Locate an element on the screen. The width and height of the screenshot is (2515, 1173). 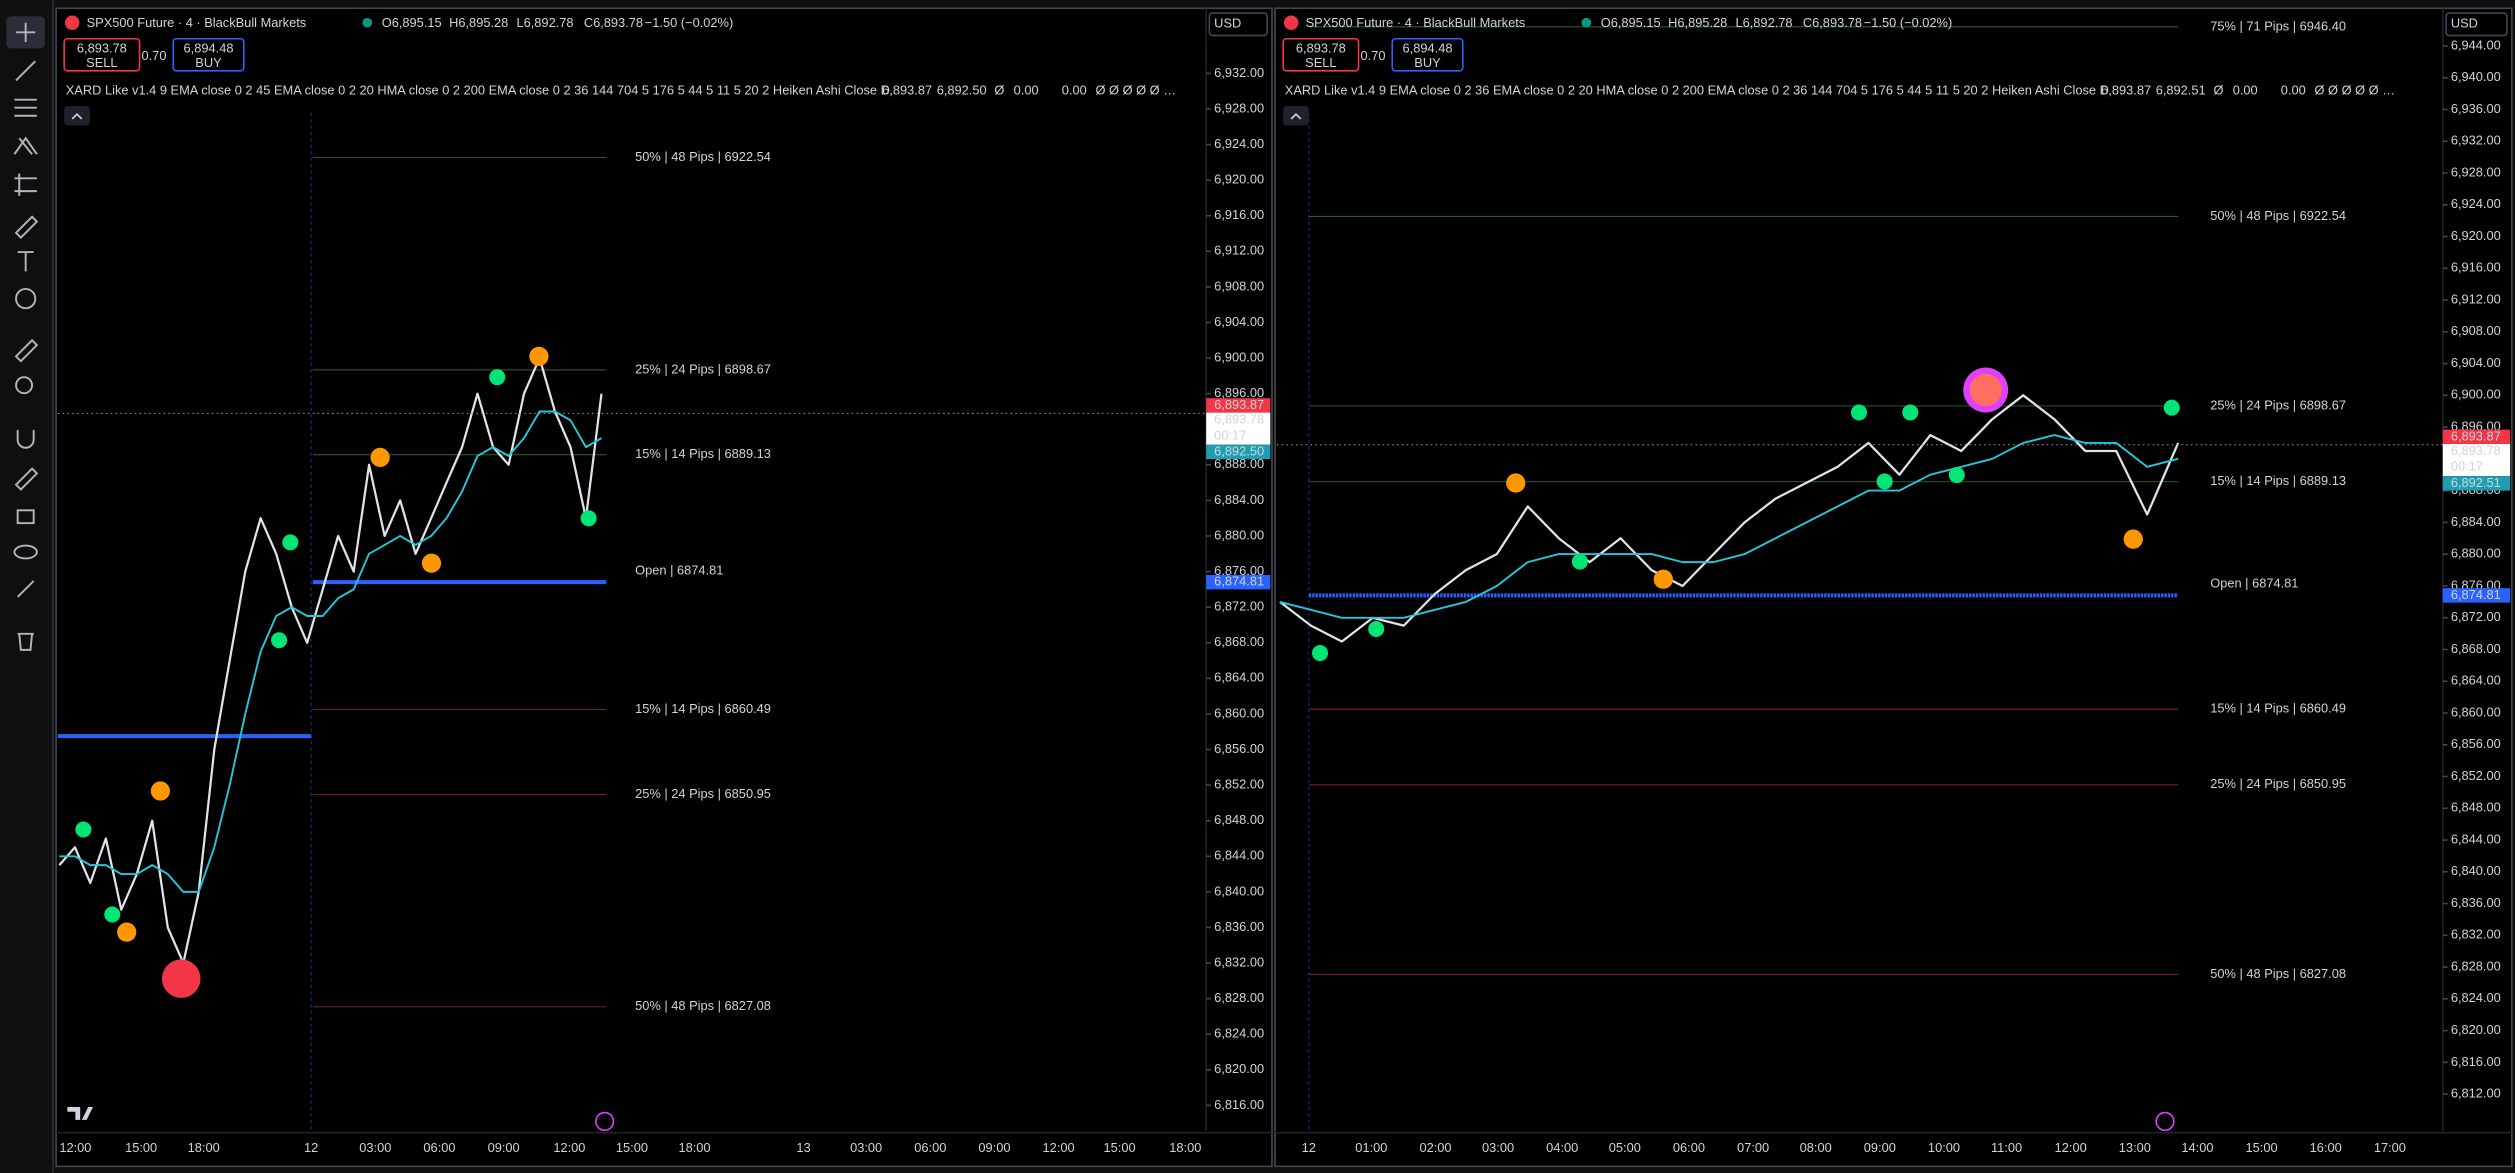
delete-tool is located at coordinates (25, 641).